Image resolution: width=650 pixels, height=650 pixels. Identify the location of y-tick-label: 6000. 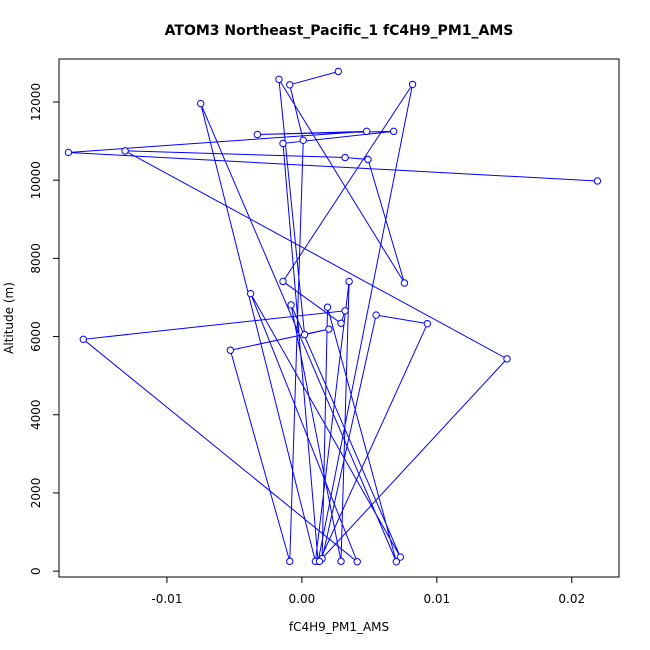
(36, 336).